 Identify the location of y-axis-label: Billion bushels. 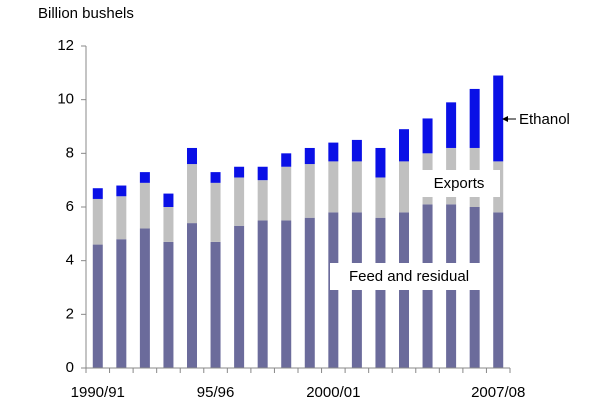
(86, 13).